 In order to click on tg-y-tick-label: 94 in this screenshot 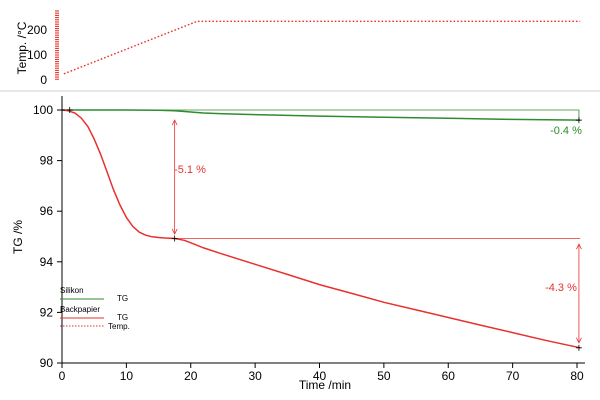, I will do `click(47, 262)`.